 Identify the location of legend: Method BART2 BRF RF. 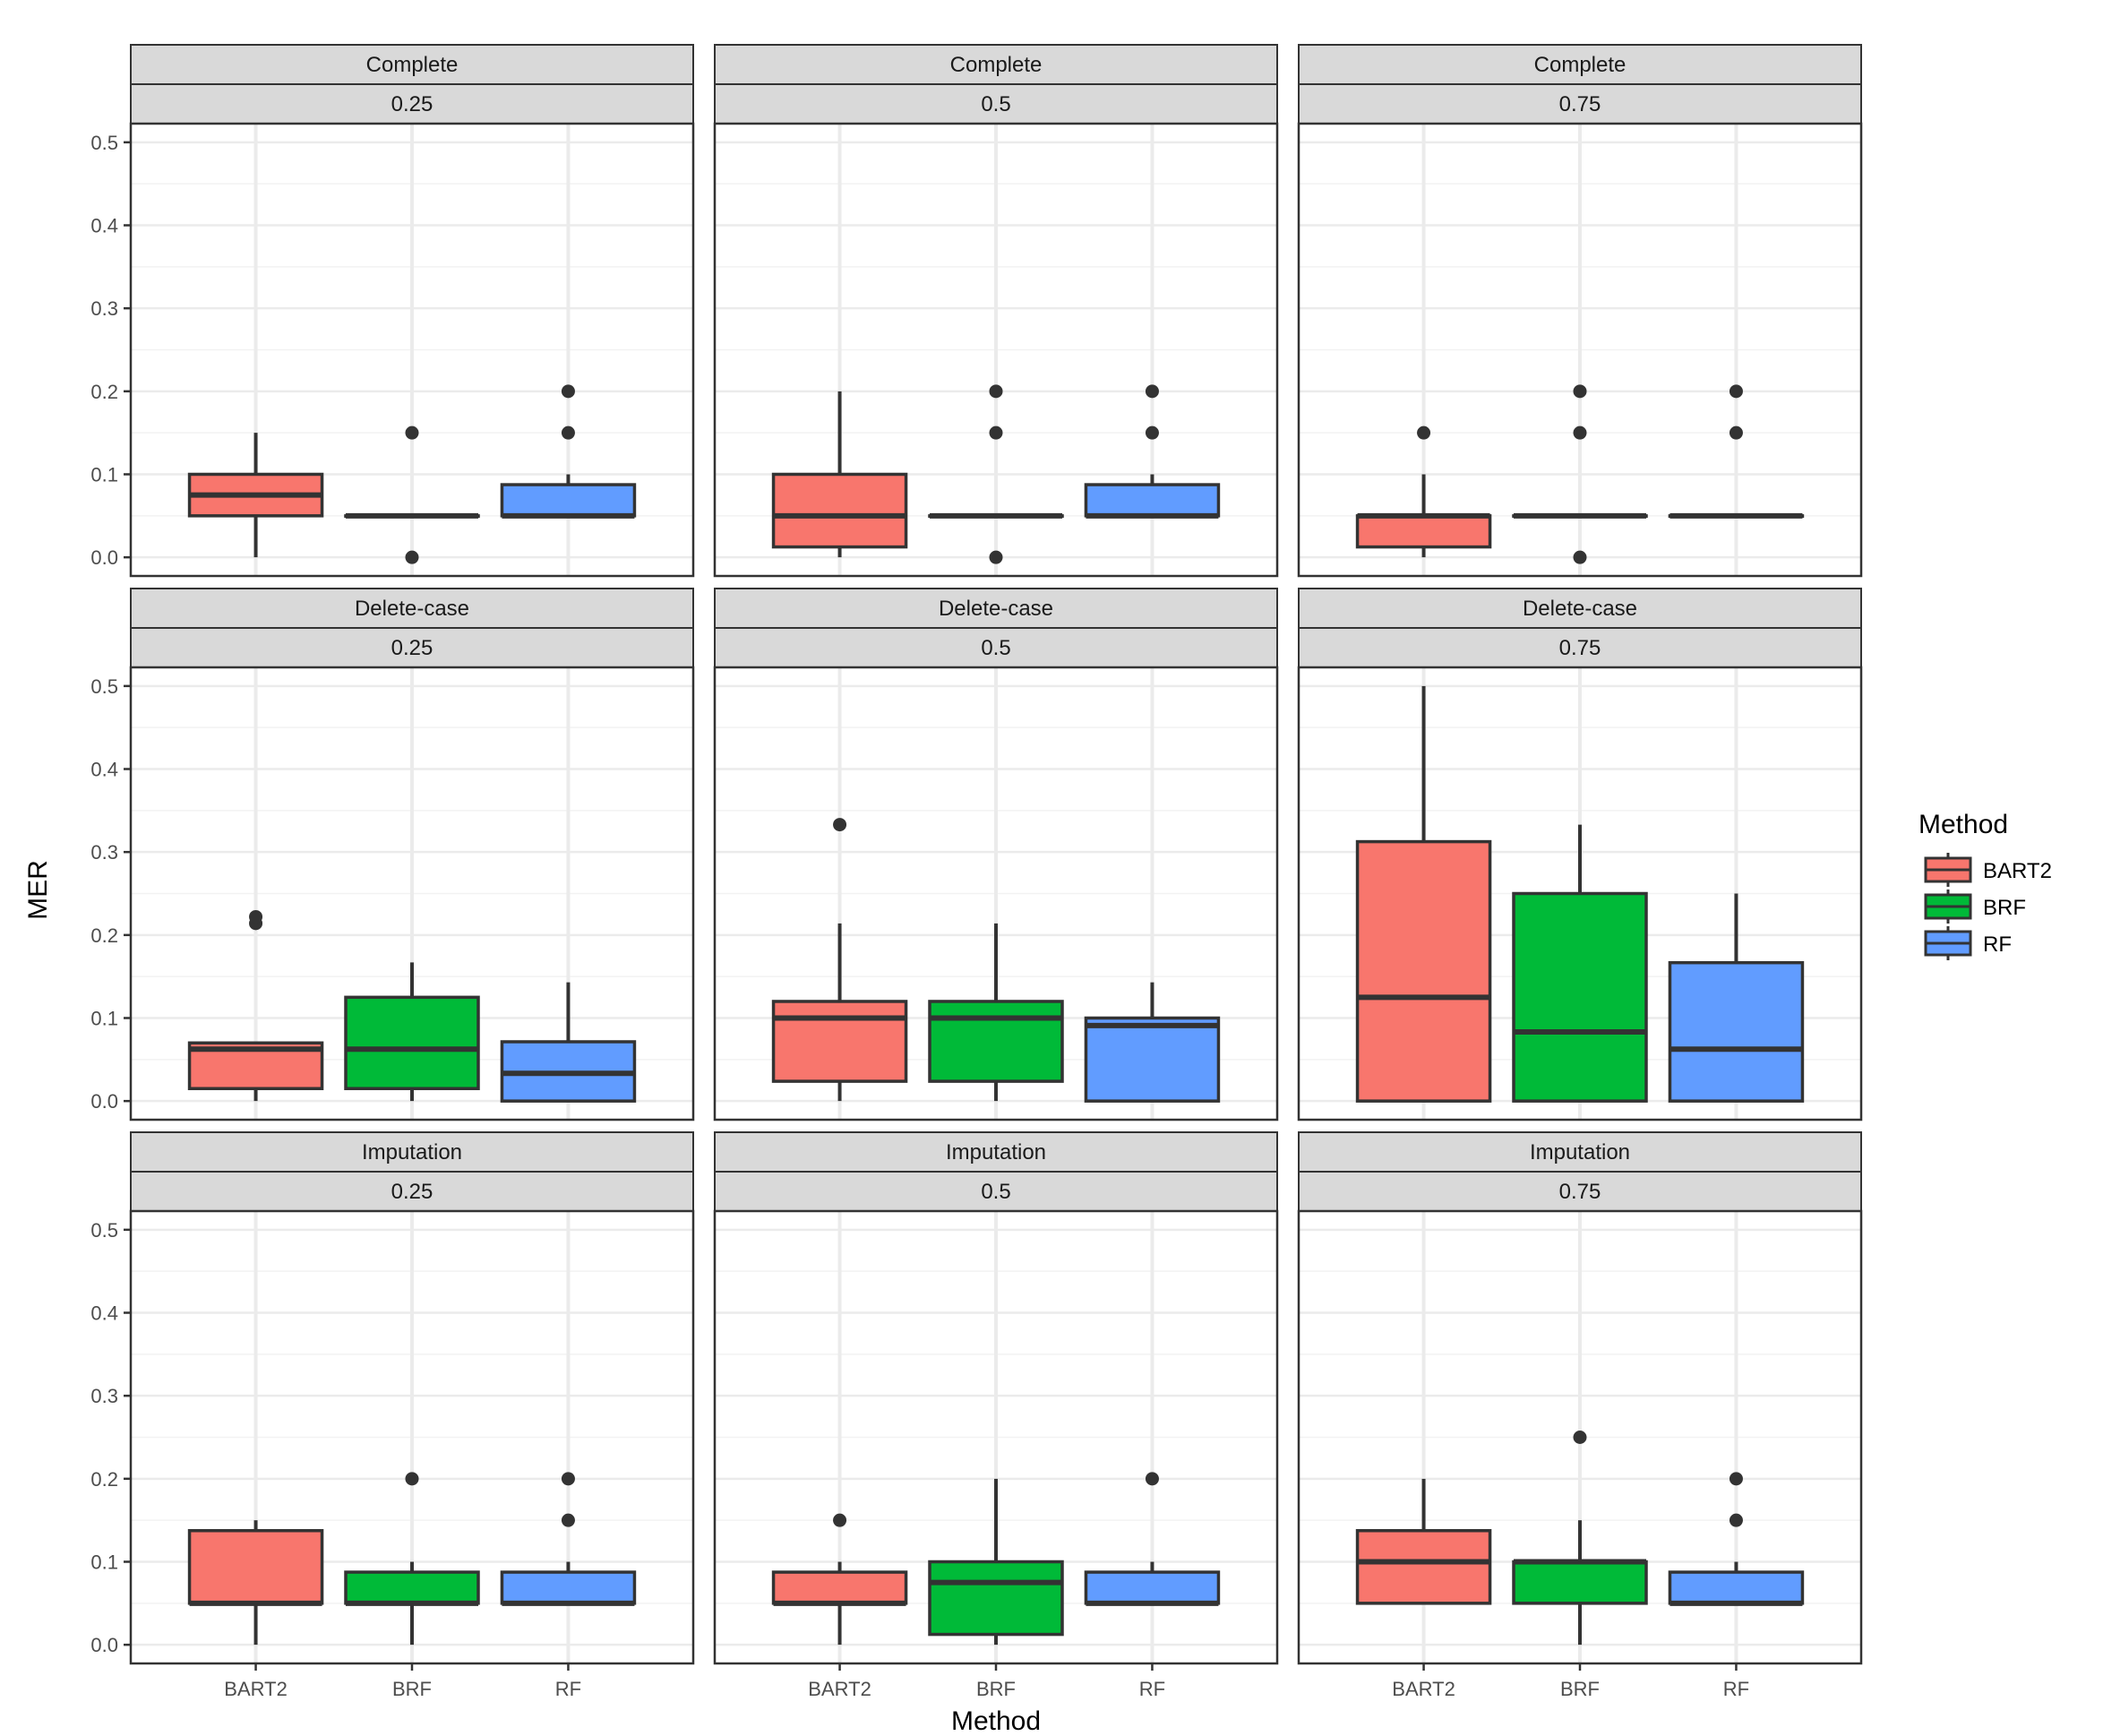
(1985, 885).